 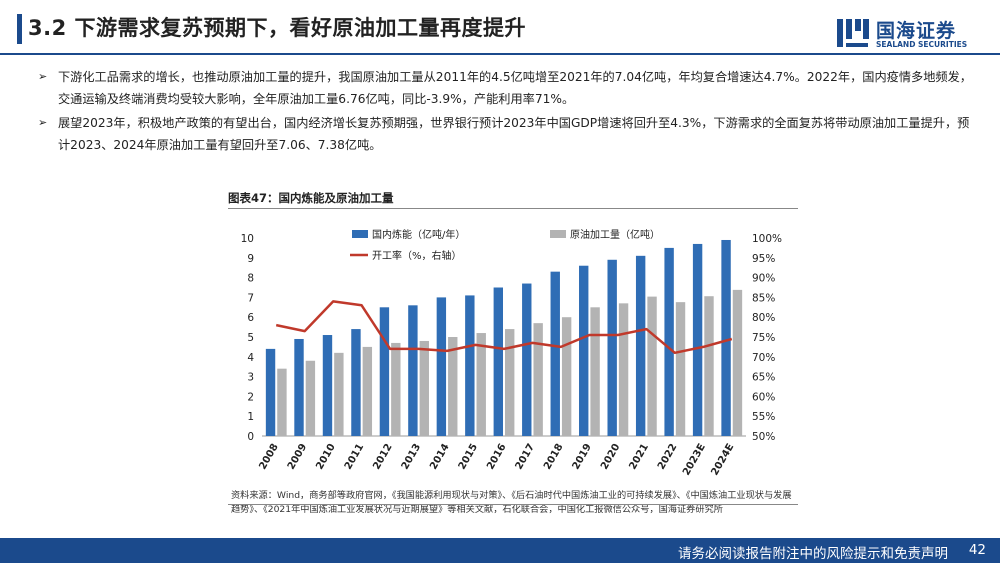 What do you see at coordinates (250, 279) in the screenshot?
I see `y-left-tick-label: 8` at bounding box center [250, 279].